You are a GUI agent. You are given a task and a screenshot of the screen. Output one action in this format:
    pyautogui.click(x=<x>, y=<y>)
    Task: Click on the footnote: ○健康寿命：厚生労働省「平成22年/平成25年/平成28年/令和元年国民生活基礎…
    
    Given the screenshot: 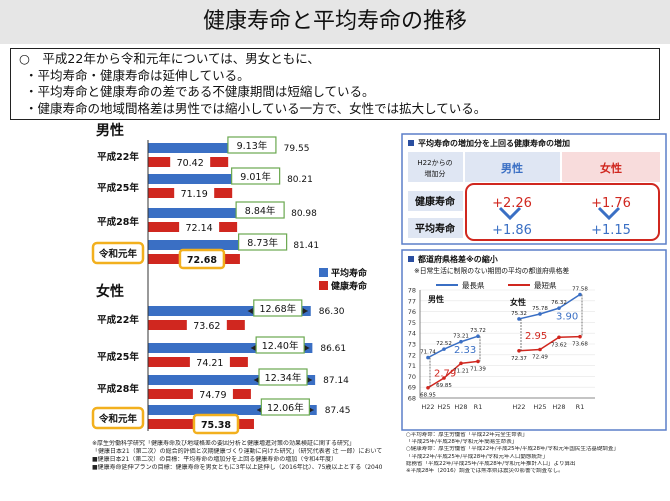 What is the action you would take?
    pyautogui.click(x=512, y=449)
    